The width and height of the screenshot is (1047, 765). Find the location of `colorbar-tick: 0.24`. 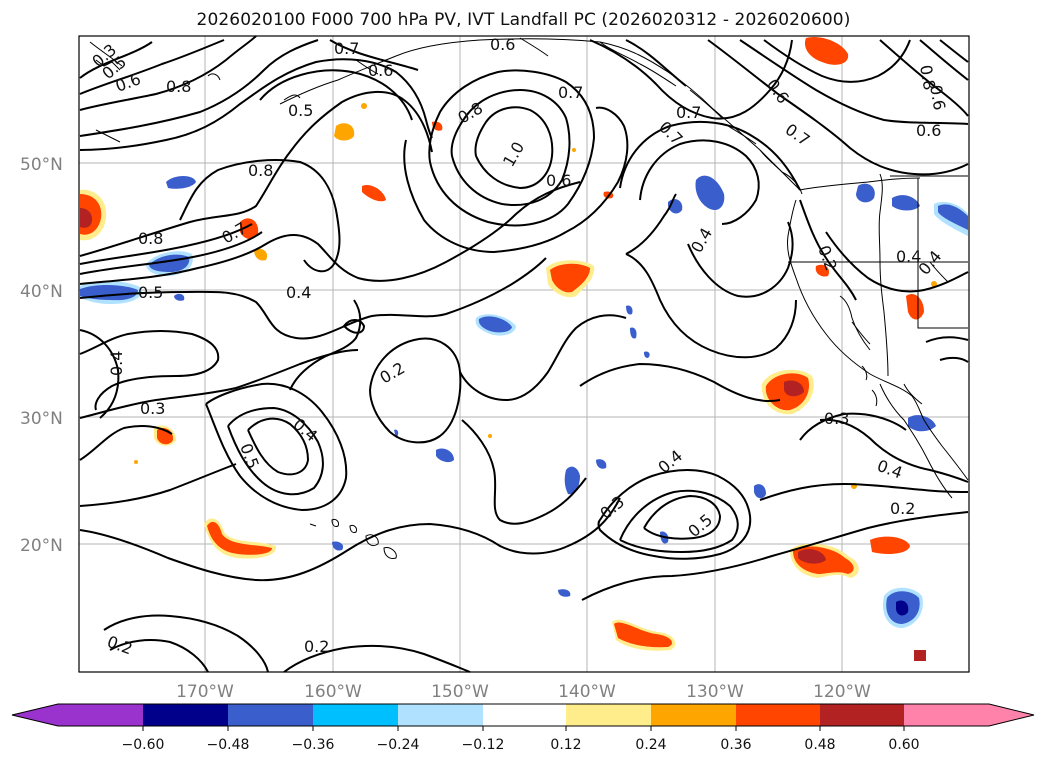

colorbar-tick: 0.24 is located at coordinates (650, 745).